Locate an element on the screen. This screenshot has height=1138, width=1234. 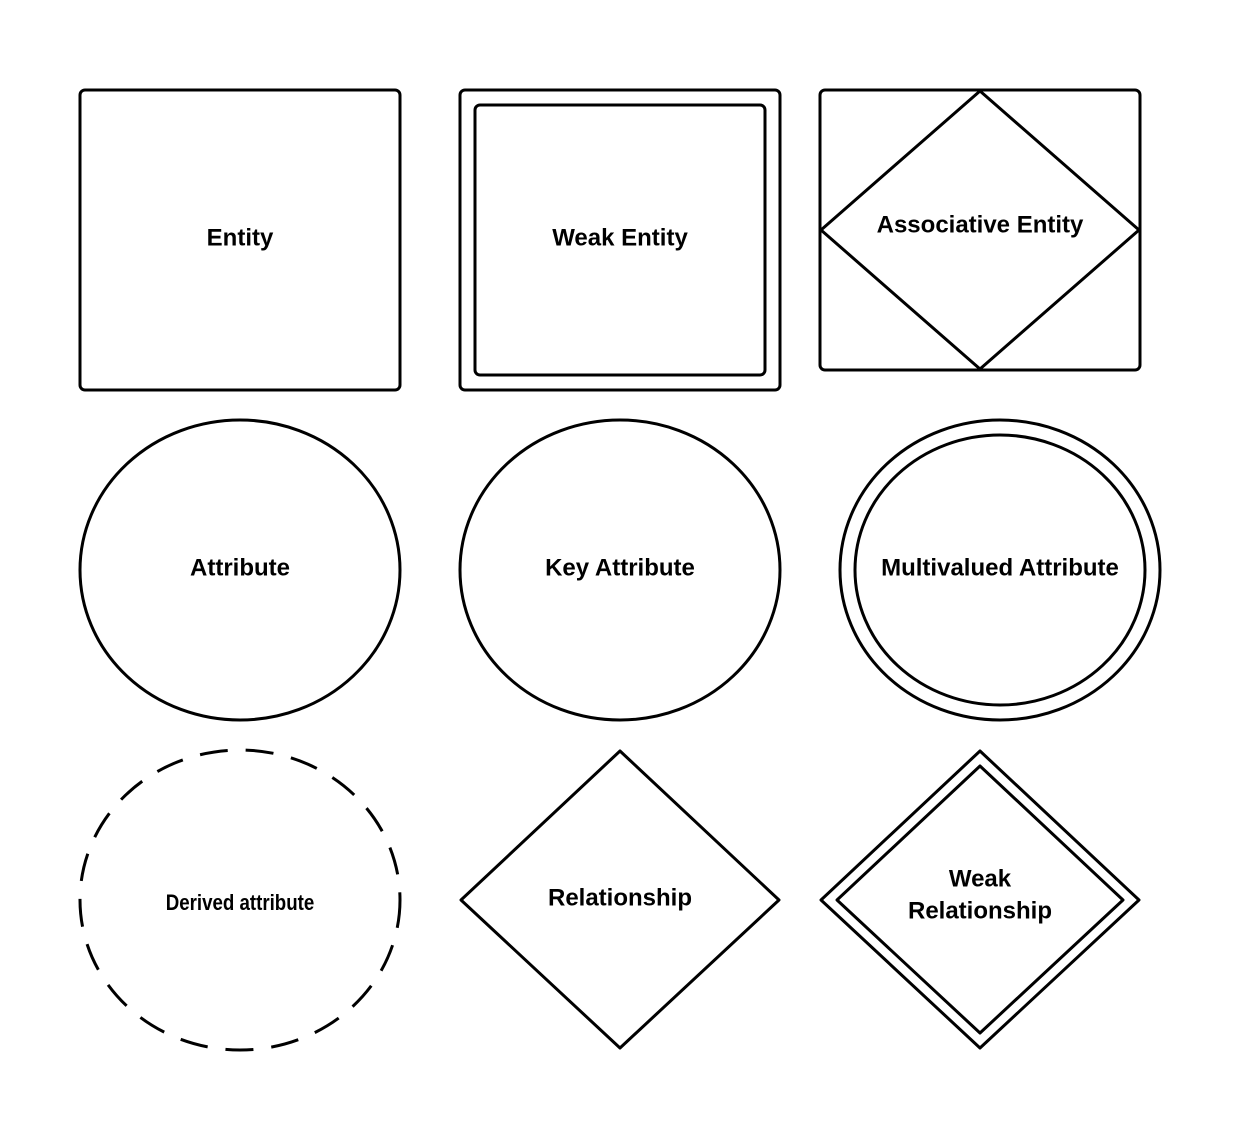
weak-relationship-inner-diamond is located at coordinates (980, 899).